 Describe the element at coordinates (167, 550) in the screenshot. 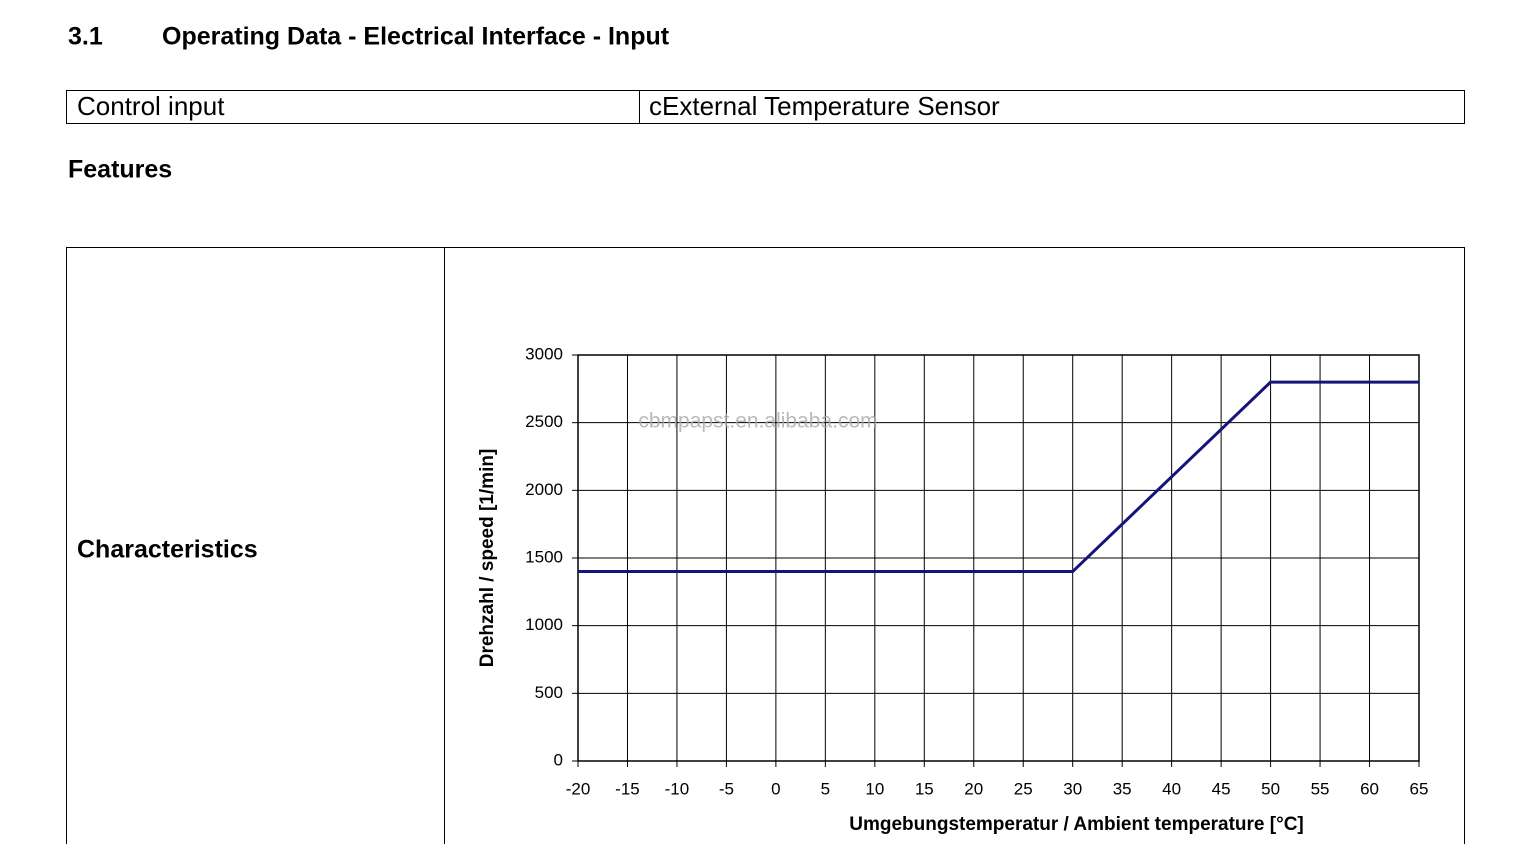

I see `features-label: Characteristics` at that location.